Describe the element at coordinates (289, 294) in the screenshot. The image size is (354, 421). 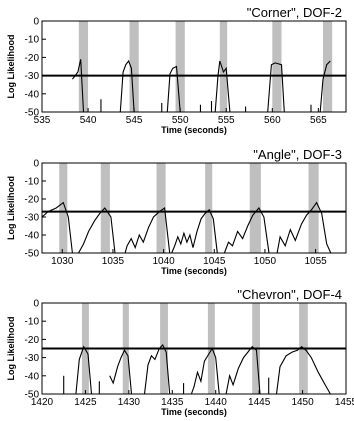
I see `panel-title: "Chevron", DOF-4` at that location.